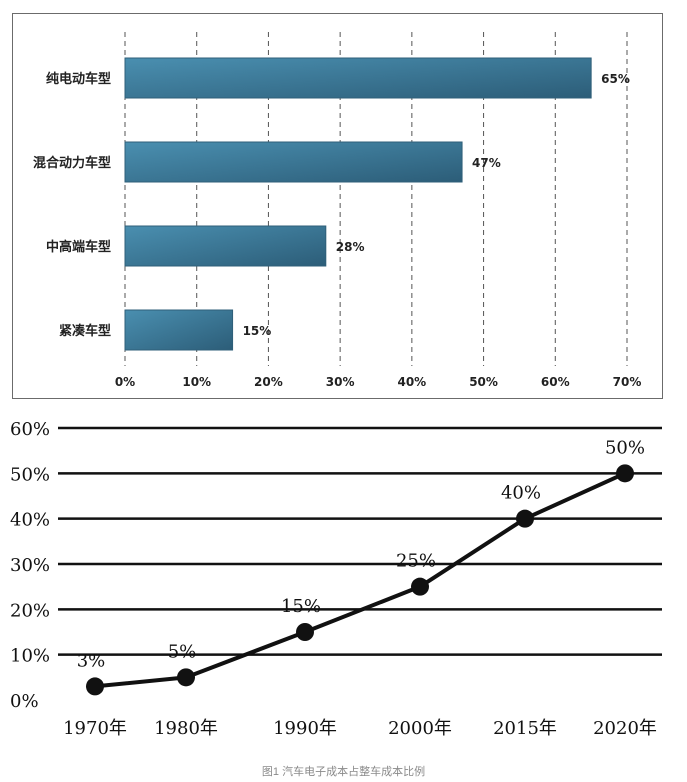  Describe the element at coordinates (340, 382) in the screenshot. I see `x-tick-label: 30%` at that location.